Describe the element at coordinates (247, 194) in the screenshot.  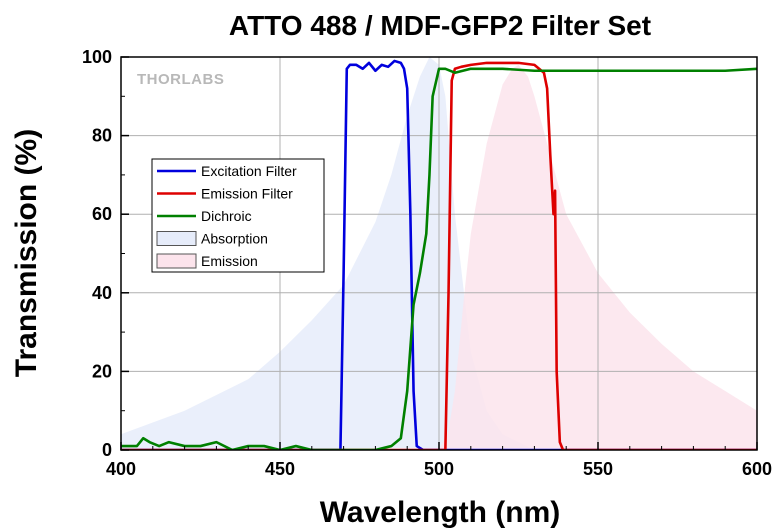
I see `emission-filter-legend-label: Emission Filter` at that location.